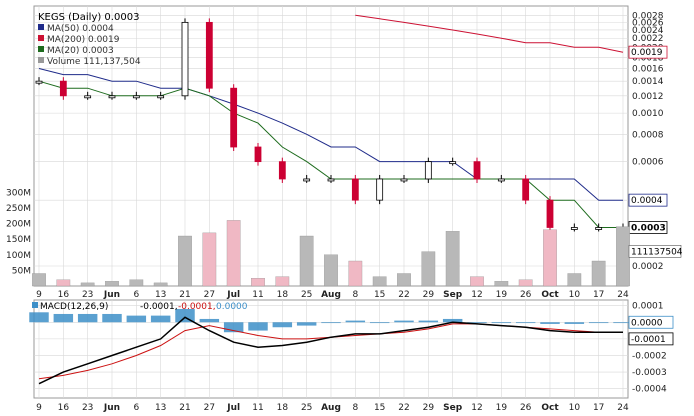 Image resolution: width=694 pixels, height=416 pixels. I want to click on macd-value-tag-text: -0.0001, so click(648, 340).